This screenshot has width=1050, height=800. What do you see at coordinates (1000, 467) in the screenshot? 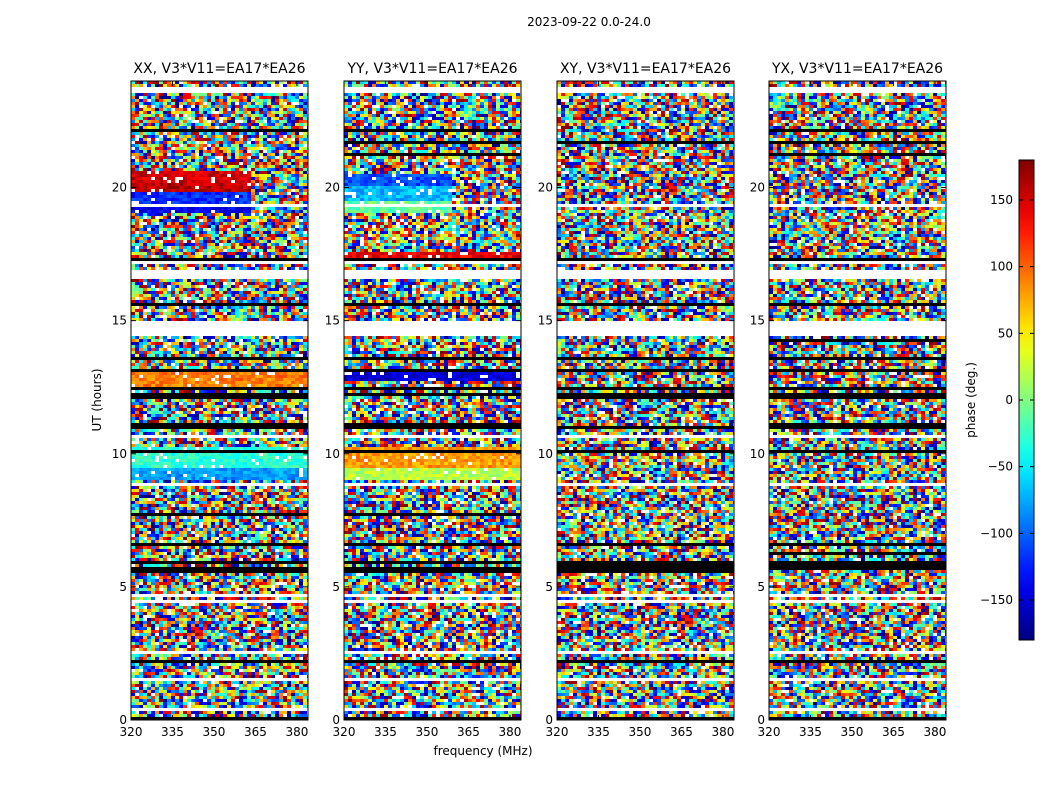
I see `colorbar-tick-label: −50` at bounding box center [1000, 467].